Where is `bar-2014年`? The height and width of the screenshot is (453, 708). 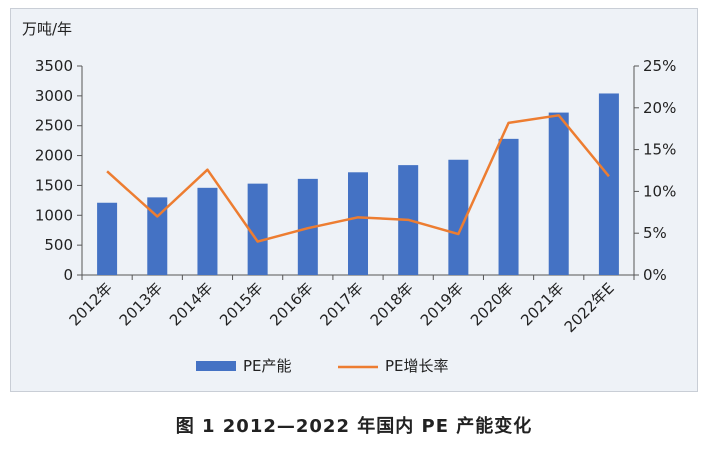
bar-2014年 is located at coordinates (207, 231).